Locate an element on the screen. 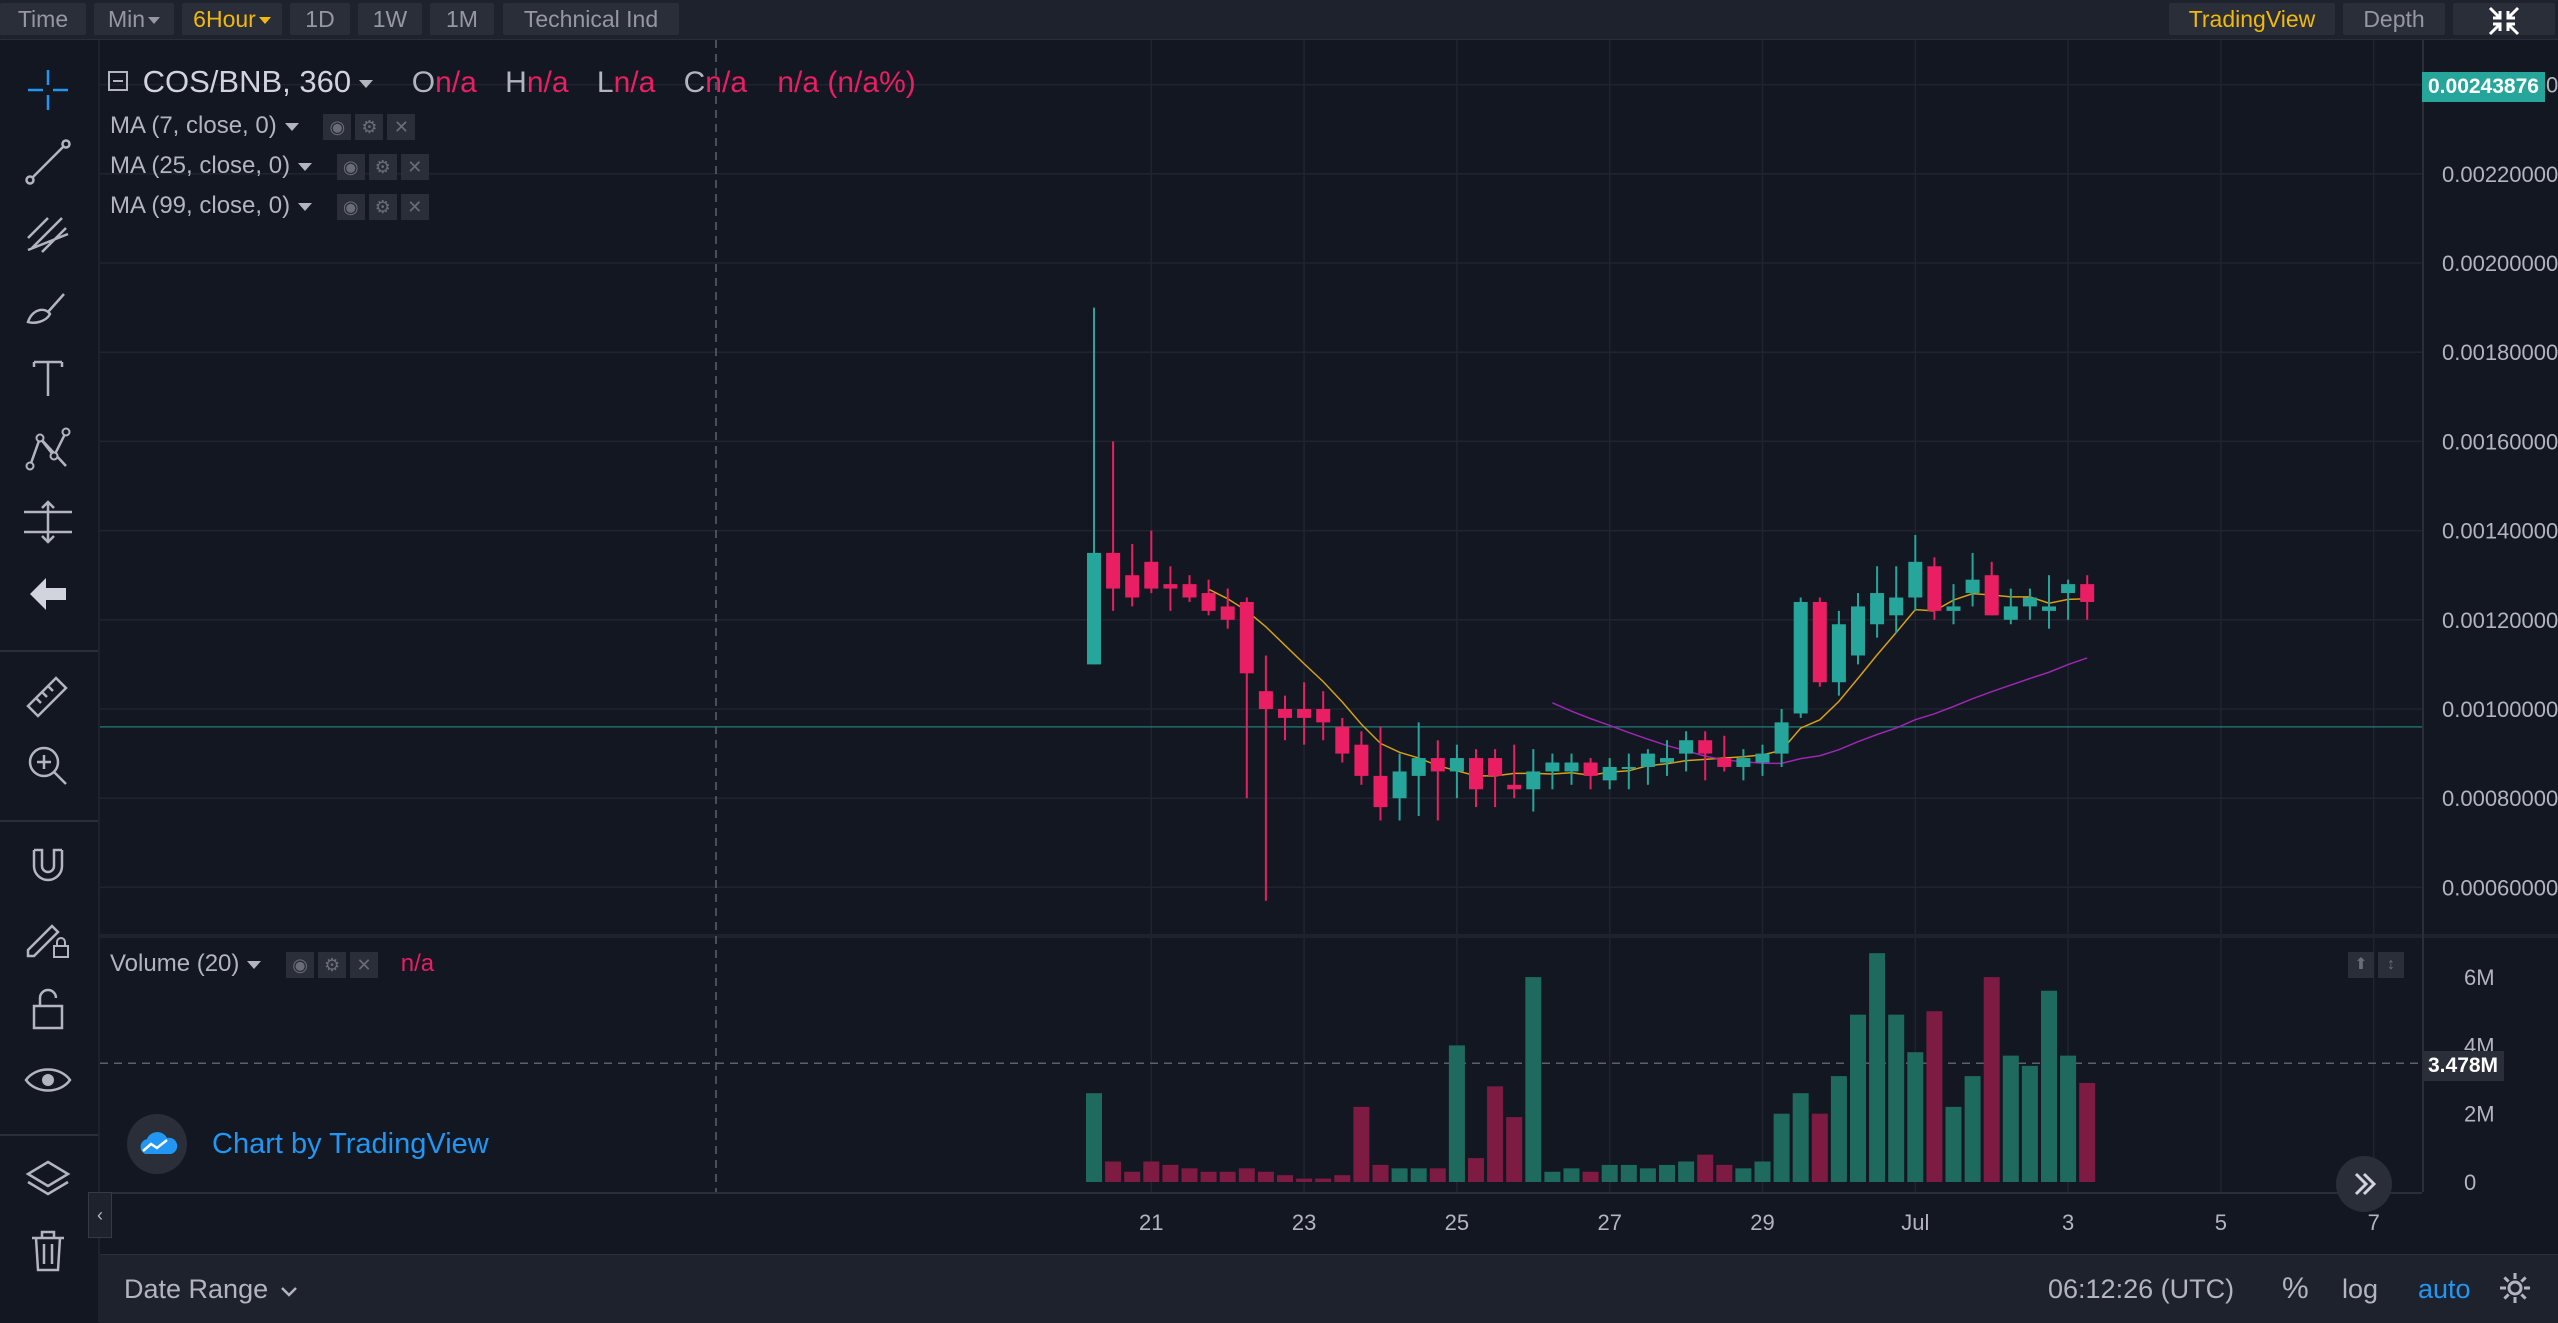 This screenshot has width=2558, height=1323. lock-drawing-tool is located at coordinates (48, 936).